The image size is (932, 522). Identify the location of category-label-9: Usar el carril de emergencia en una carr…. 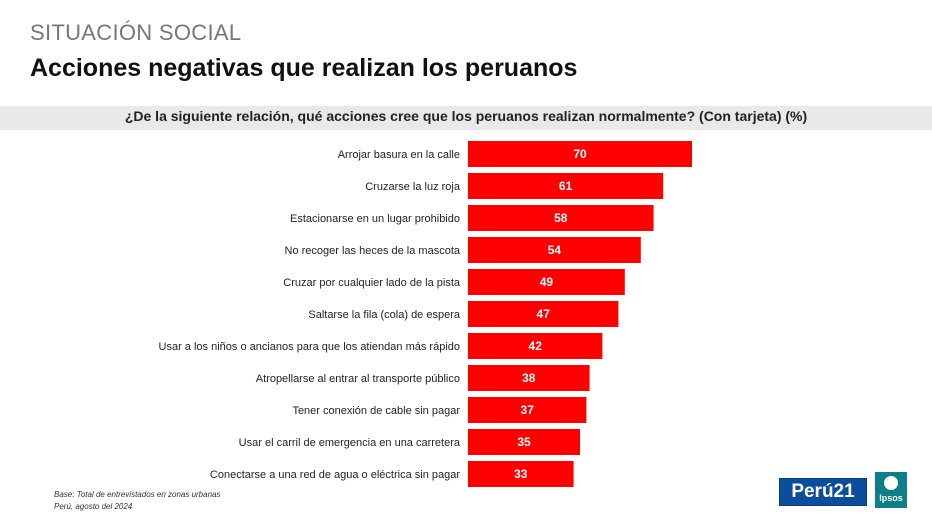
(350, 443).